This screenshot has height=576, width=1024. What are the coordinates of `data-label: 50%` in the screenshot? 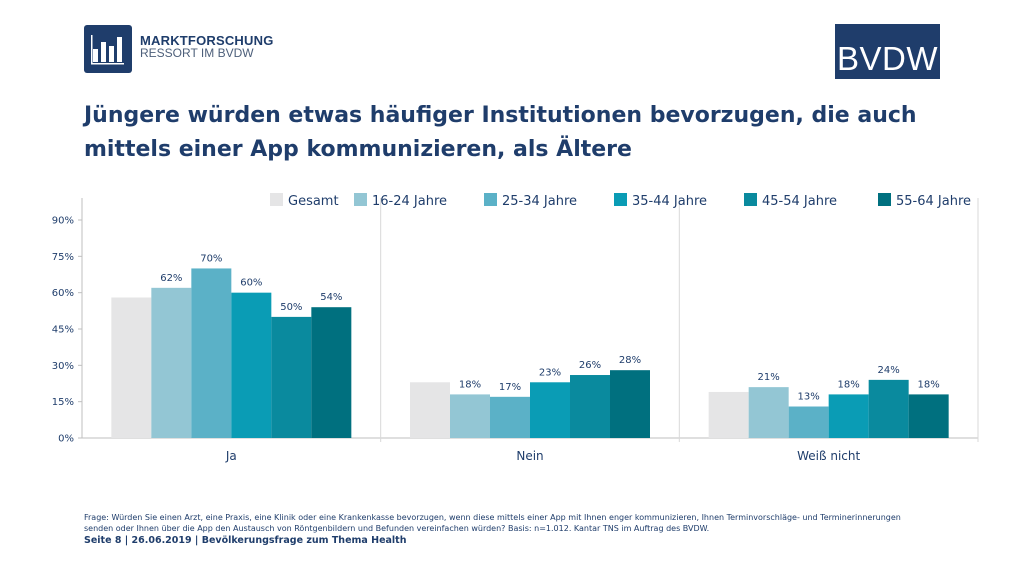 It's located at (291, 307).